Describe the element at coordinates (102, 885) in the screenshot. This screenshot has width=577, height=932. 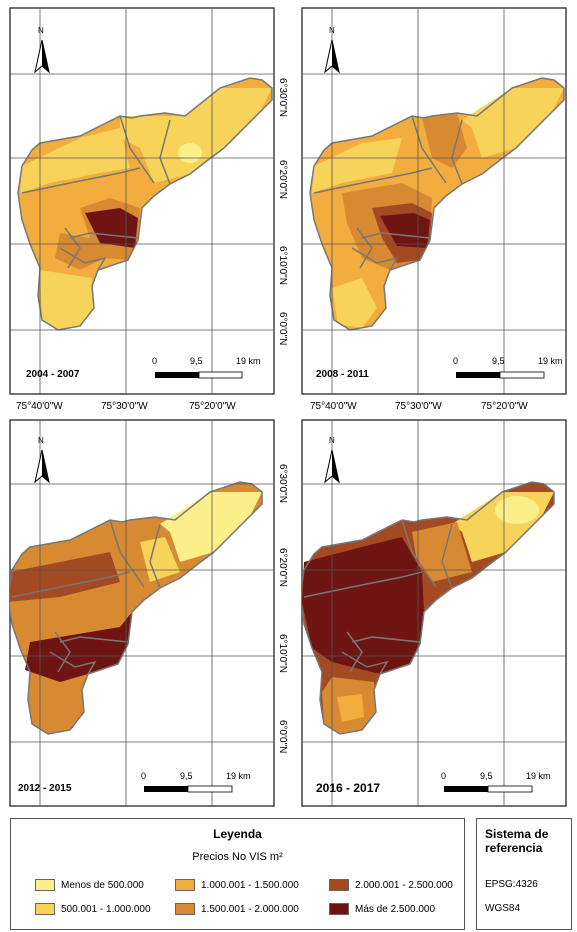
I see `legend-label: Menos de 500.000` at that location.